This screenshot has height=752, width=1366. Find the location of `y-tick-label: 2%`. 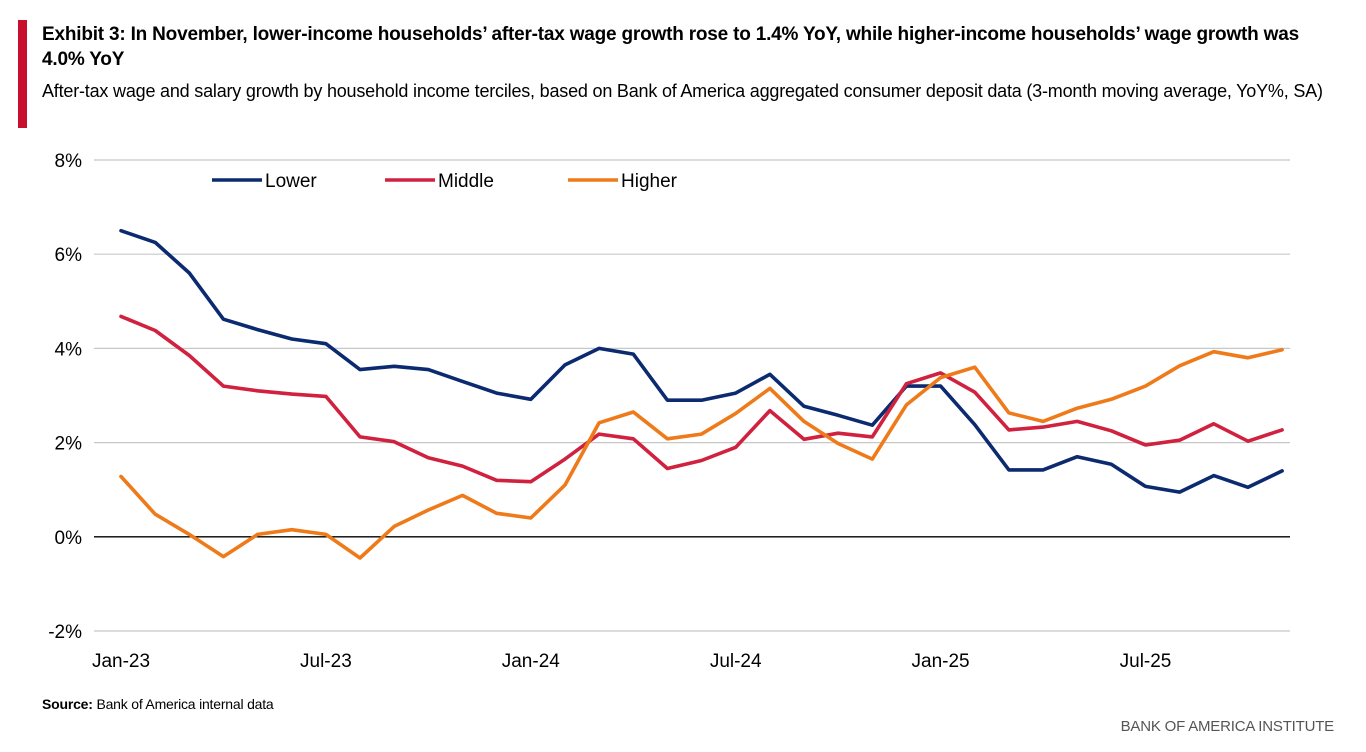

y-tick-label: 2% is located at coordinates (69, 444).